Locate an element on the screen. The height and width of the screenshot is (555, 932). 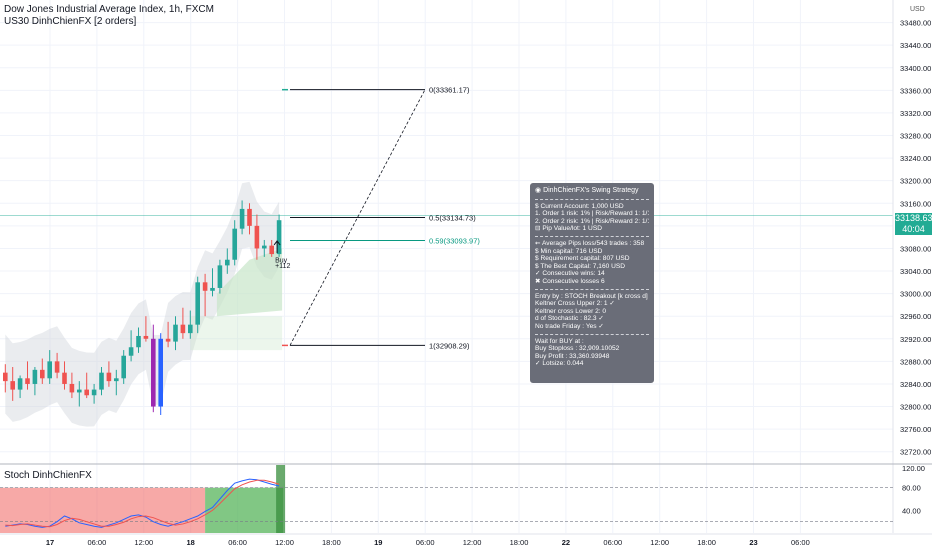
price-tick-label: 32960.00 is located at coordinates (915, 316).